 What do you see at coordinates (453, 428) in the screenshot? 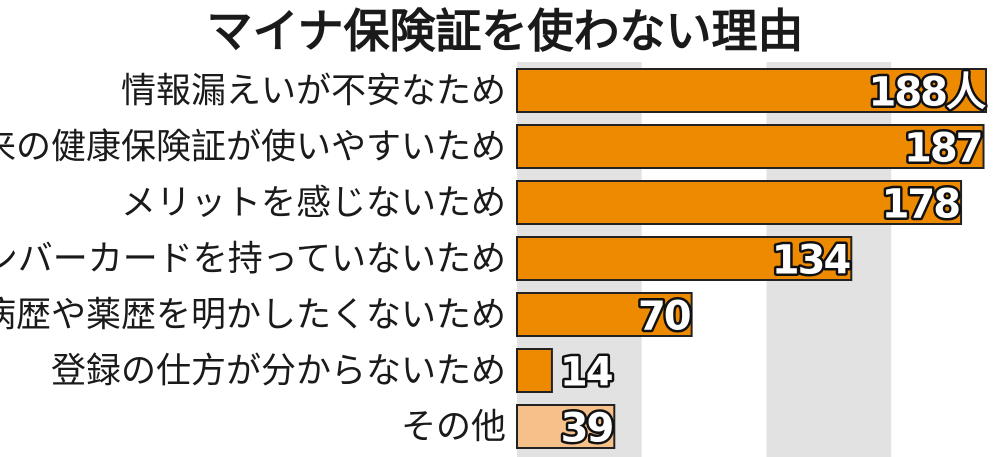
I see `category-label-6: その他` at bounding box center [453, 428].